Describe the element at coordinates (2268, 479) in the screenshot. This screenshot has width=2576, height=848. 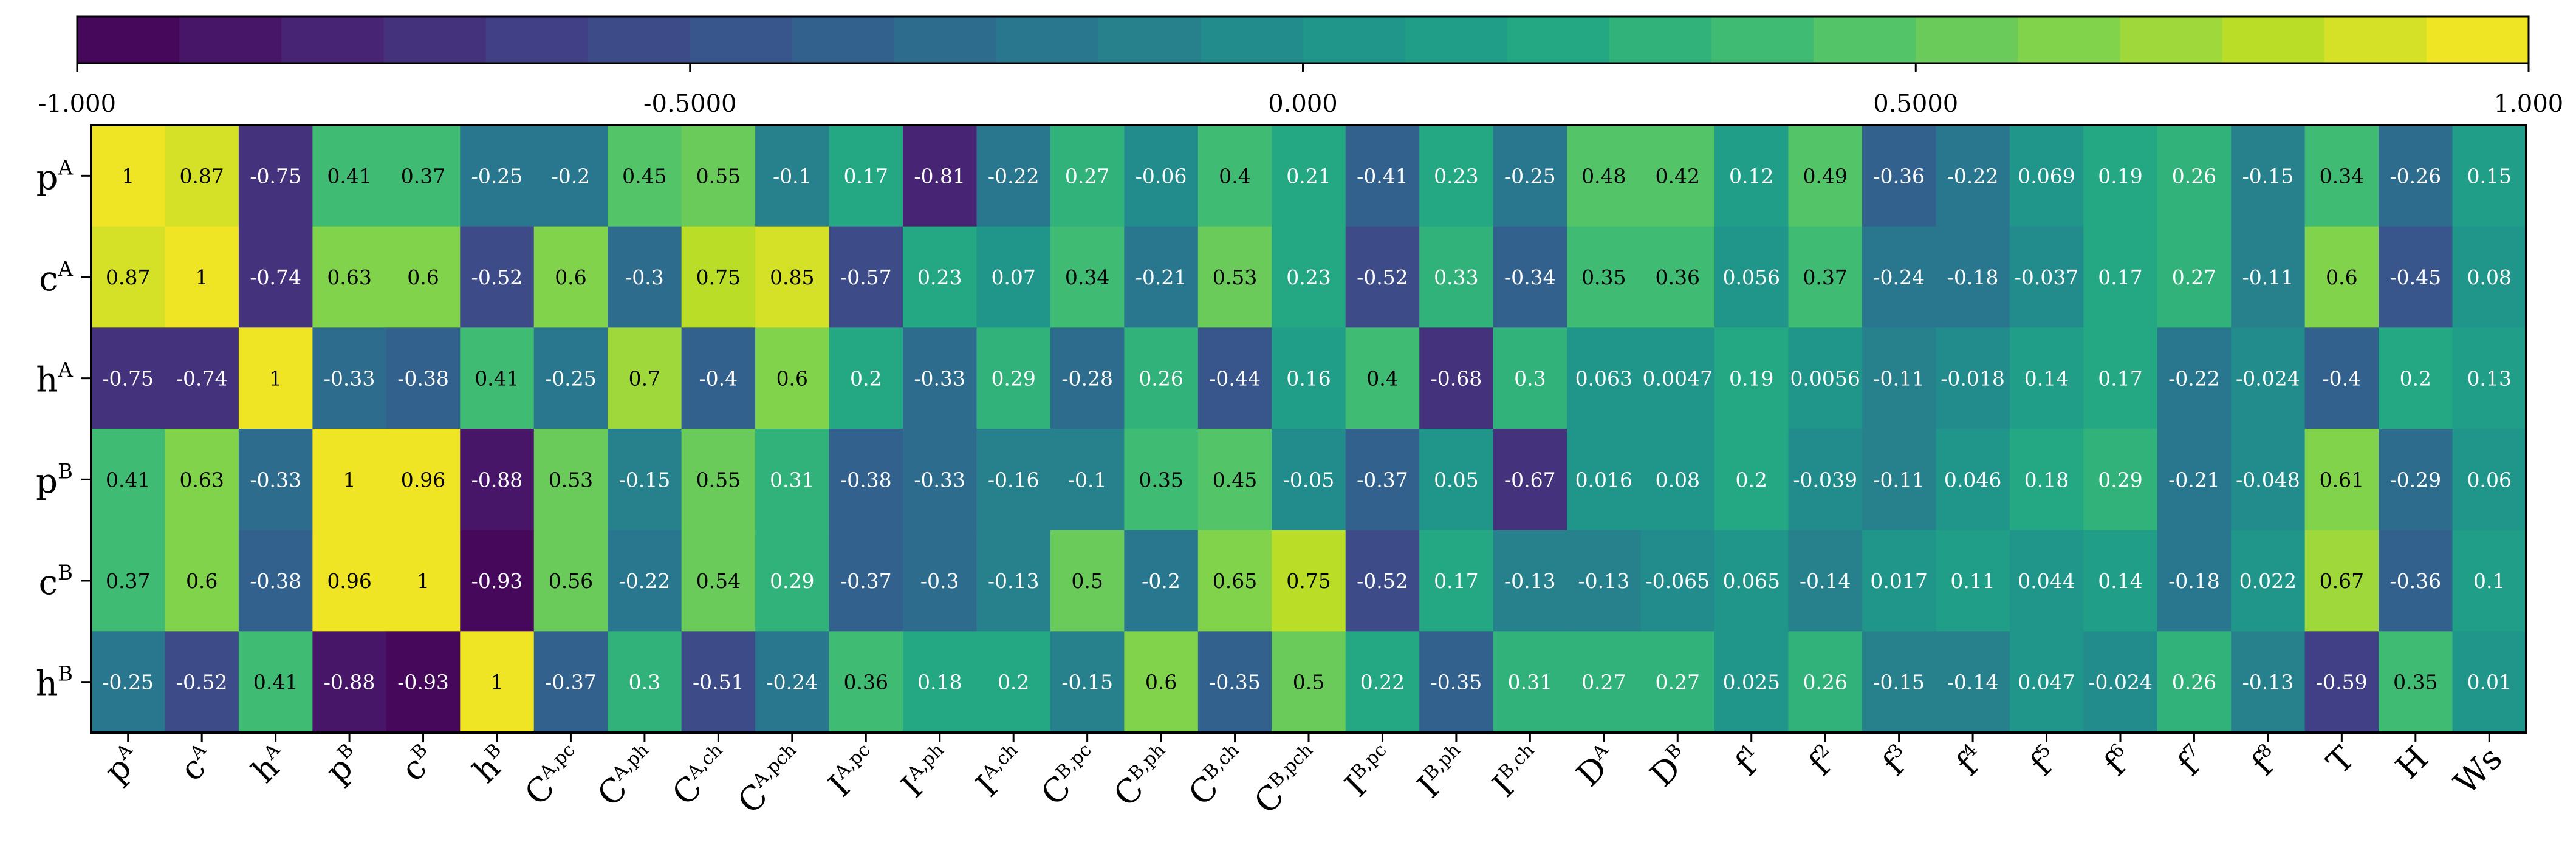
I see `cell-value-label: -0.048` at that location.